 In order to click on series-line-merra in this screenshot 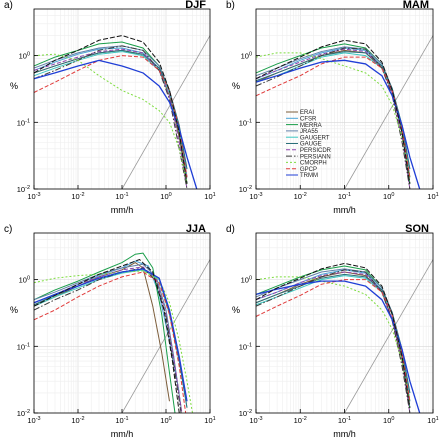, I will do `click(104, 333)`.